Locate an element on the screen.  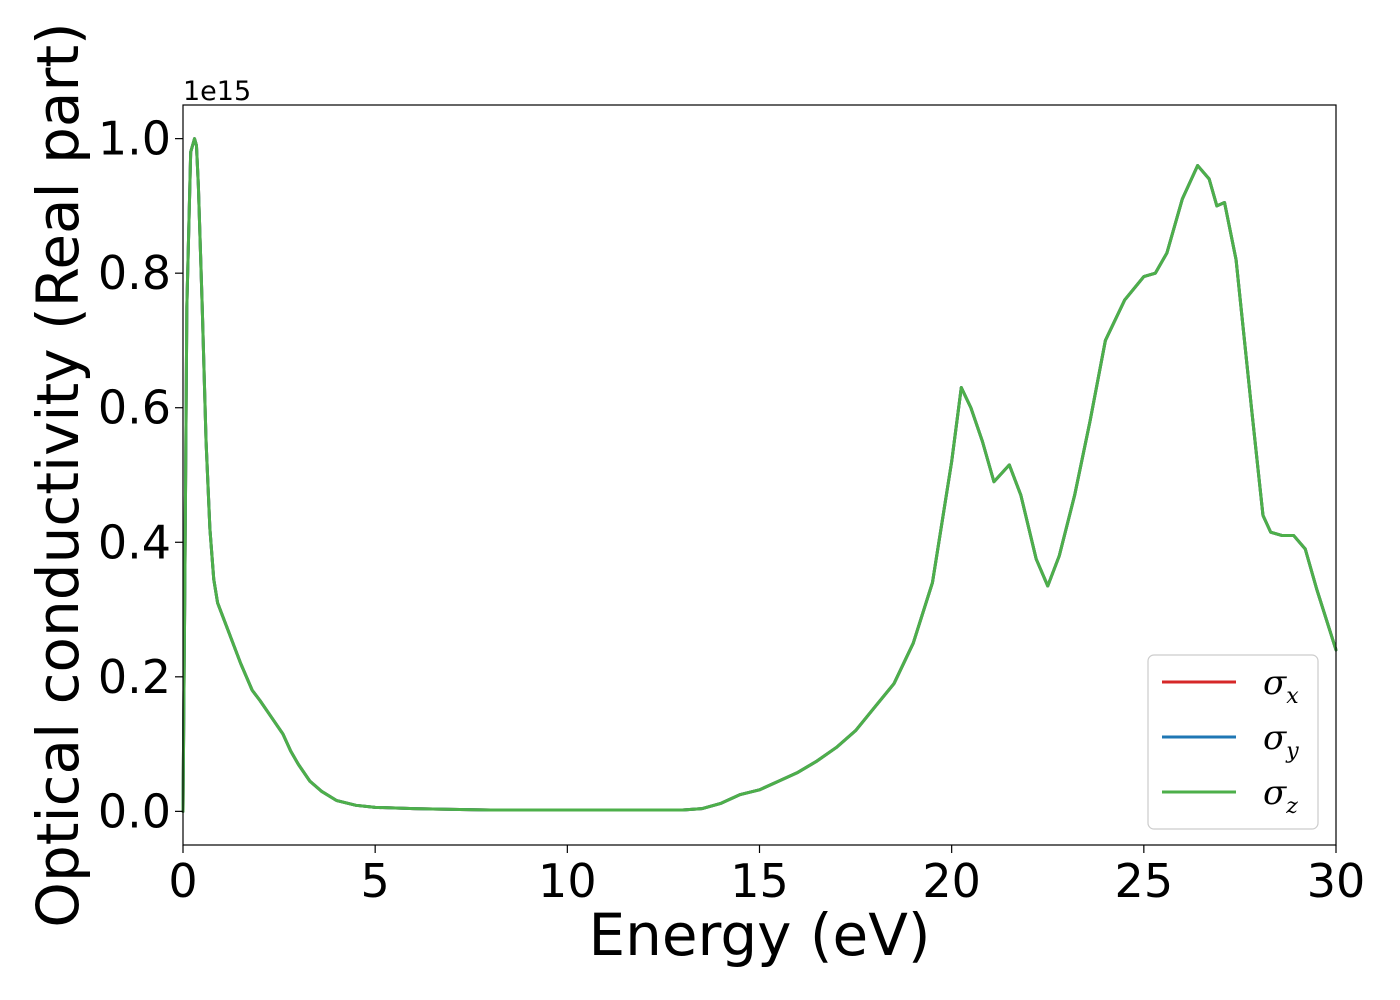
y-tick-label: 0.8 is located at coordinates (134, 273).